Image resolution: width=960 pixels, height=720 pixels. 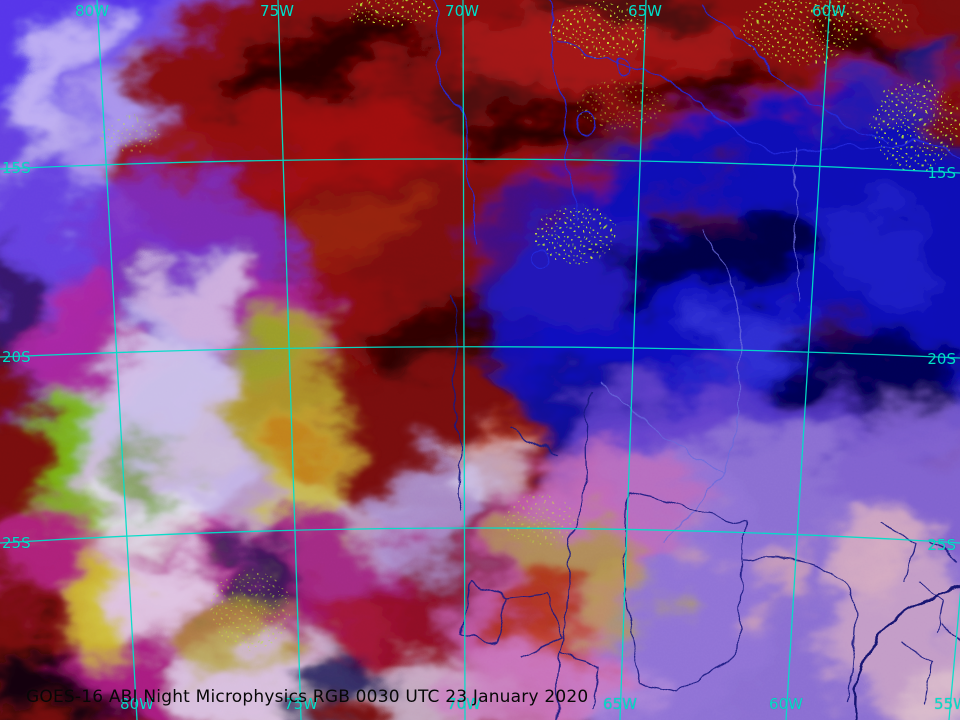 I want to click on lon-label-bottom-60w: 60W, so click(x=786, y=704).